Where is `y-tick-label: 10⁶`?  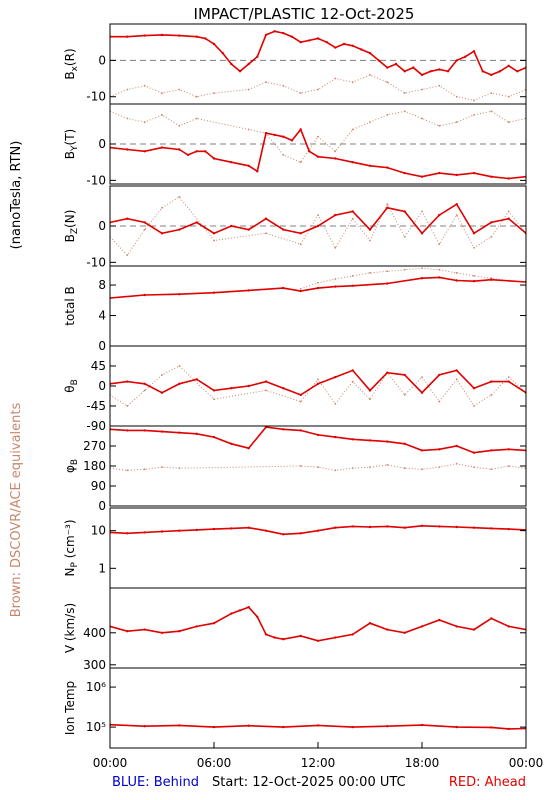 y-tick-label: 10⁶ is located at coordinates (96, 687).